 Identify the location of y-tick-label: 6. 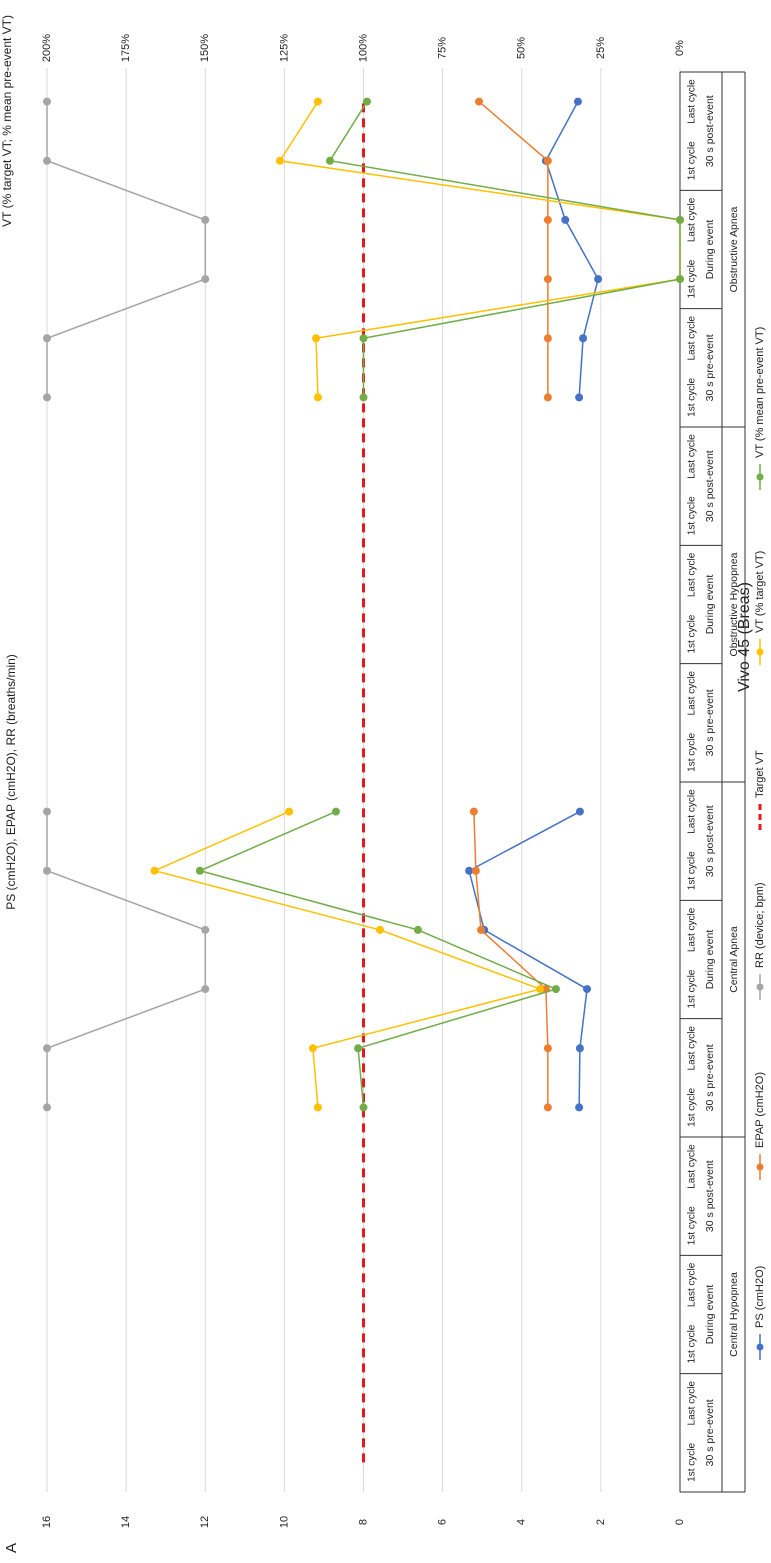
(443, 1522).